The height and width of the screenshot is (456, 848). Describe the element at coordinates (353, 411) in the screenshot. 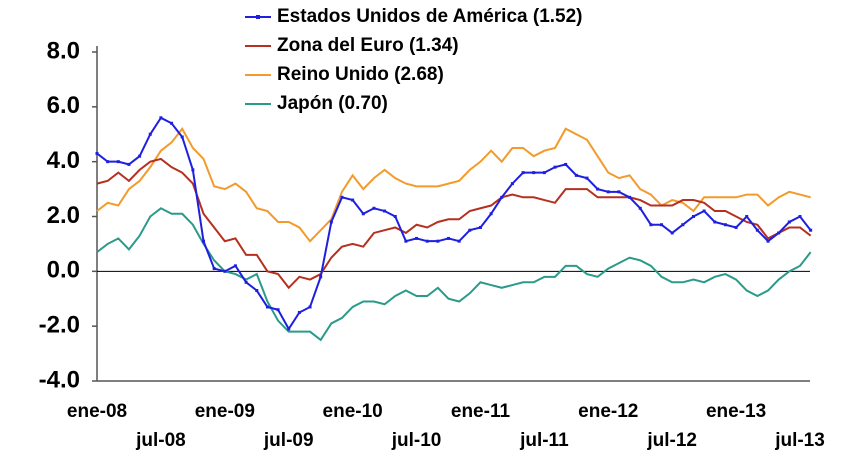

I see `x-tick-label: ene-10` at that location.